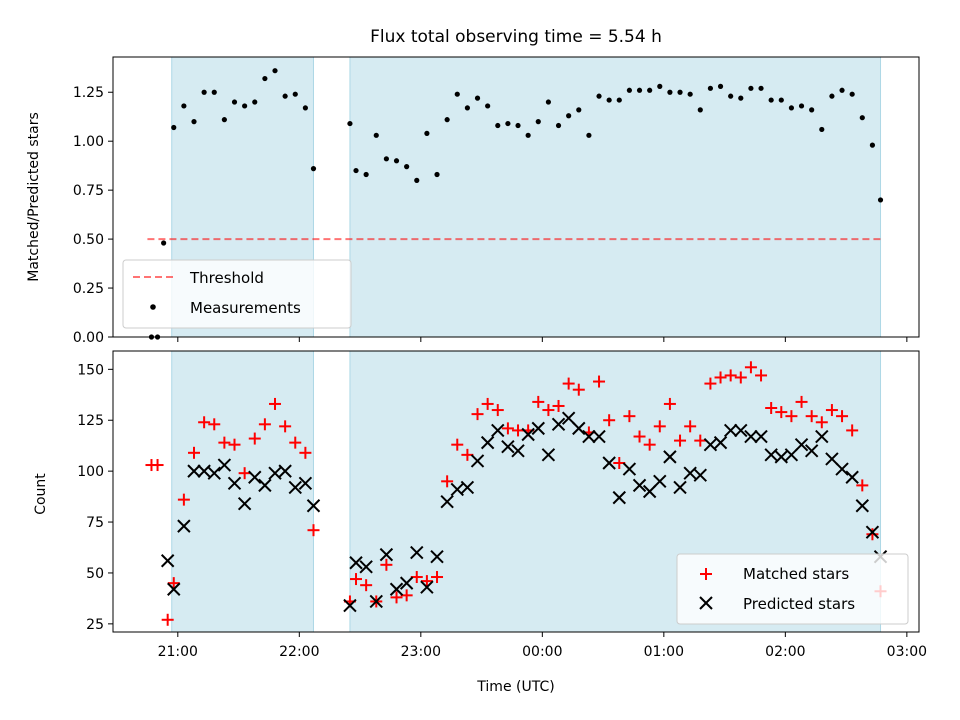  Describe the element at coordinates (542, 652) in the screenshot. I see `x-tick-label: 00:00` at that location.